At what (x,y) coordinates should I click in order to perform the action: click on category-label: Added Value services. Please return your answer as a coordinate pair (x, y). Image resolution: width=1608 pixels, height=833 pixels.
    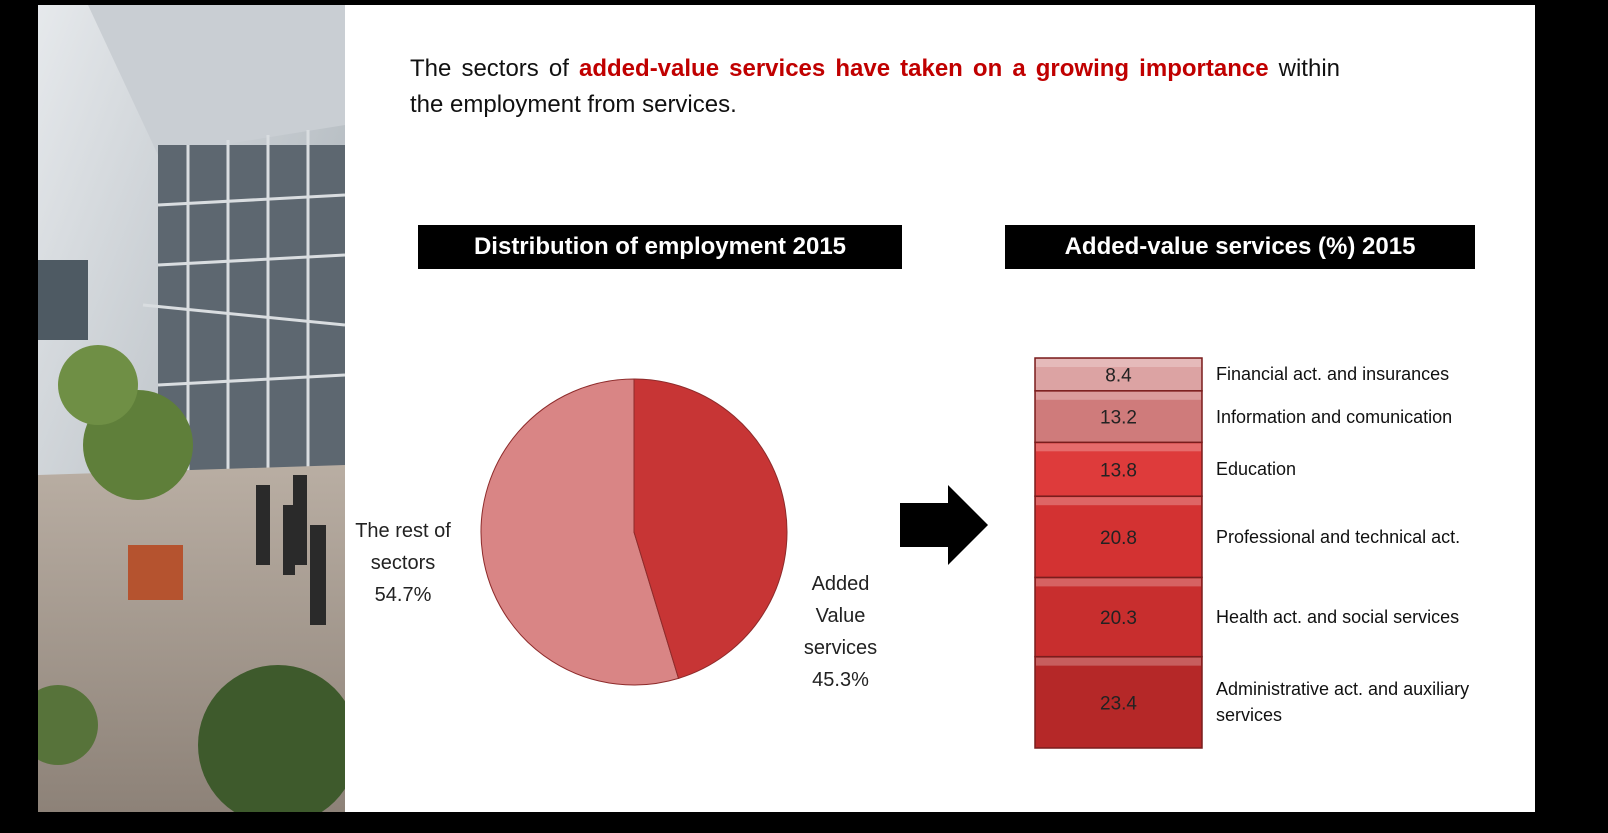
    Looking at the image, I should click on (840, 616).